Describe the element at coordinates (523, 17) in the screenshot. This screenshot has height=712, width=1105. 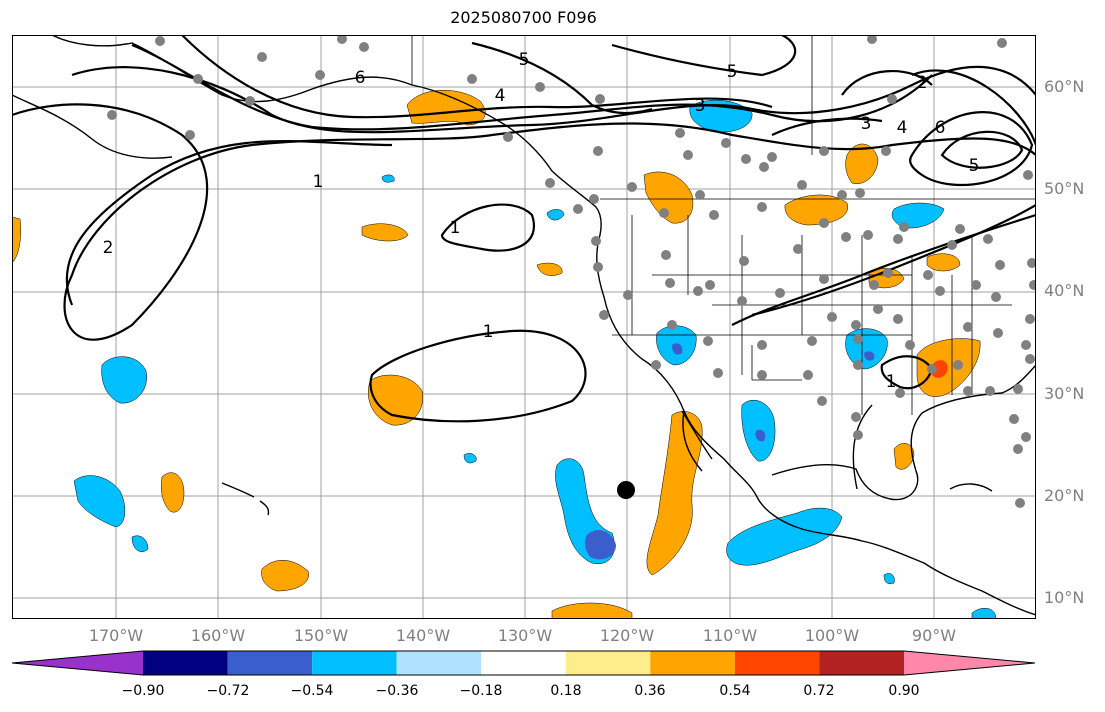
I see `map-title: 2025080700 F096` at that location.